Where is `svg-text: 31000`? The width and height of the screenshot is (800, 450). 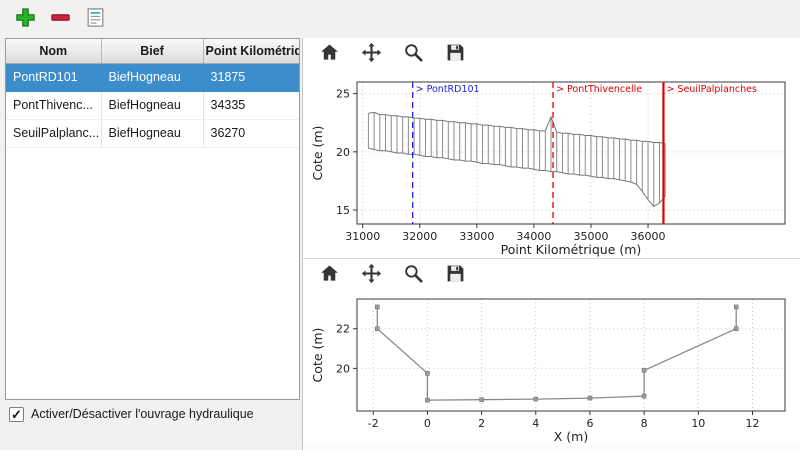
svg-text: 31000 is located at coordinates (362, 236).